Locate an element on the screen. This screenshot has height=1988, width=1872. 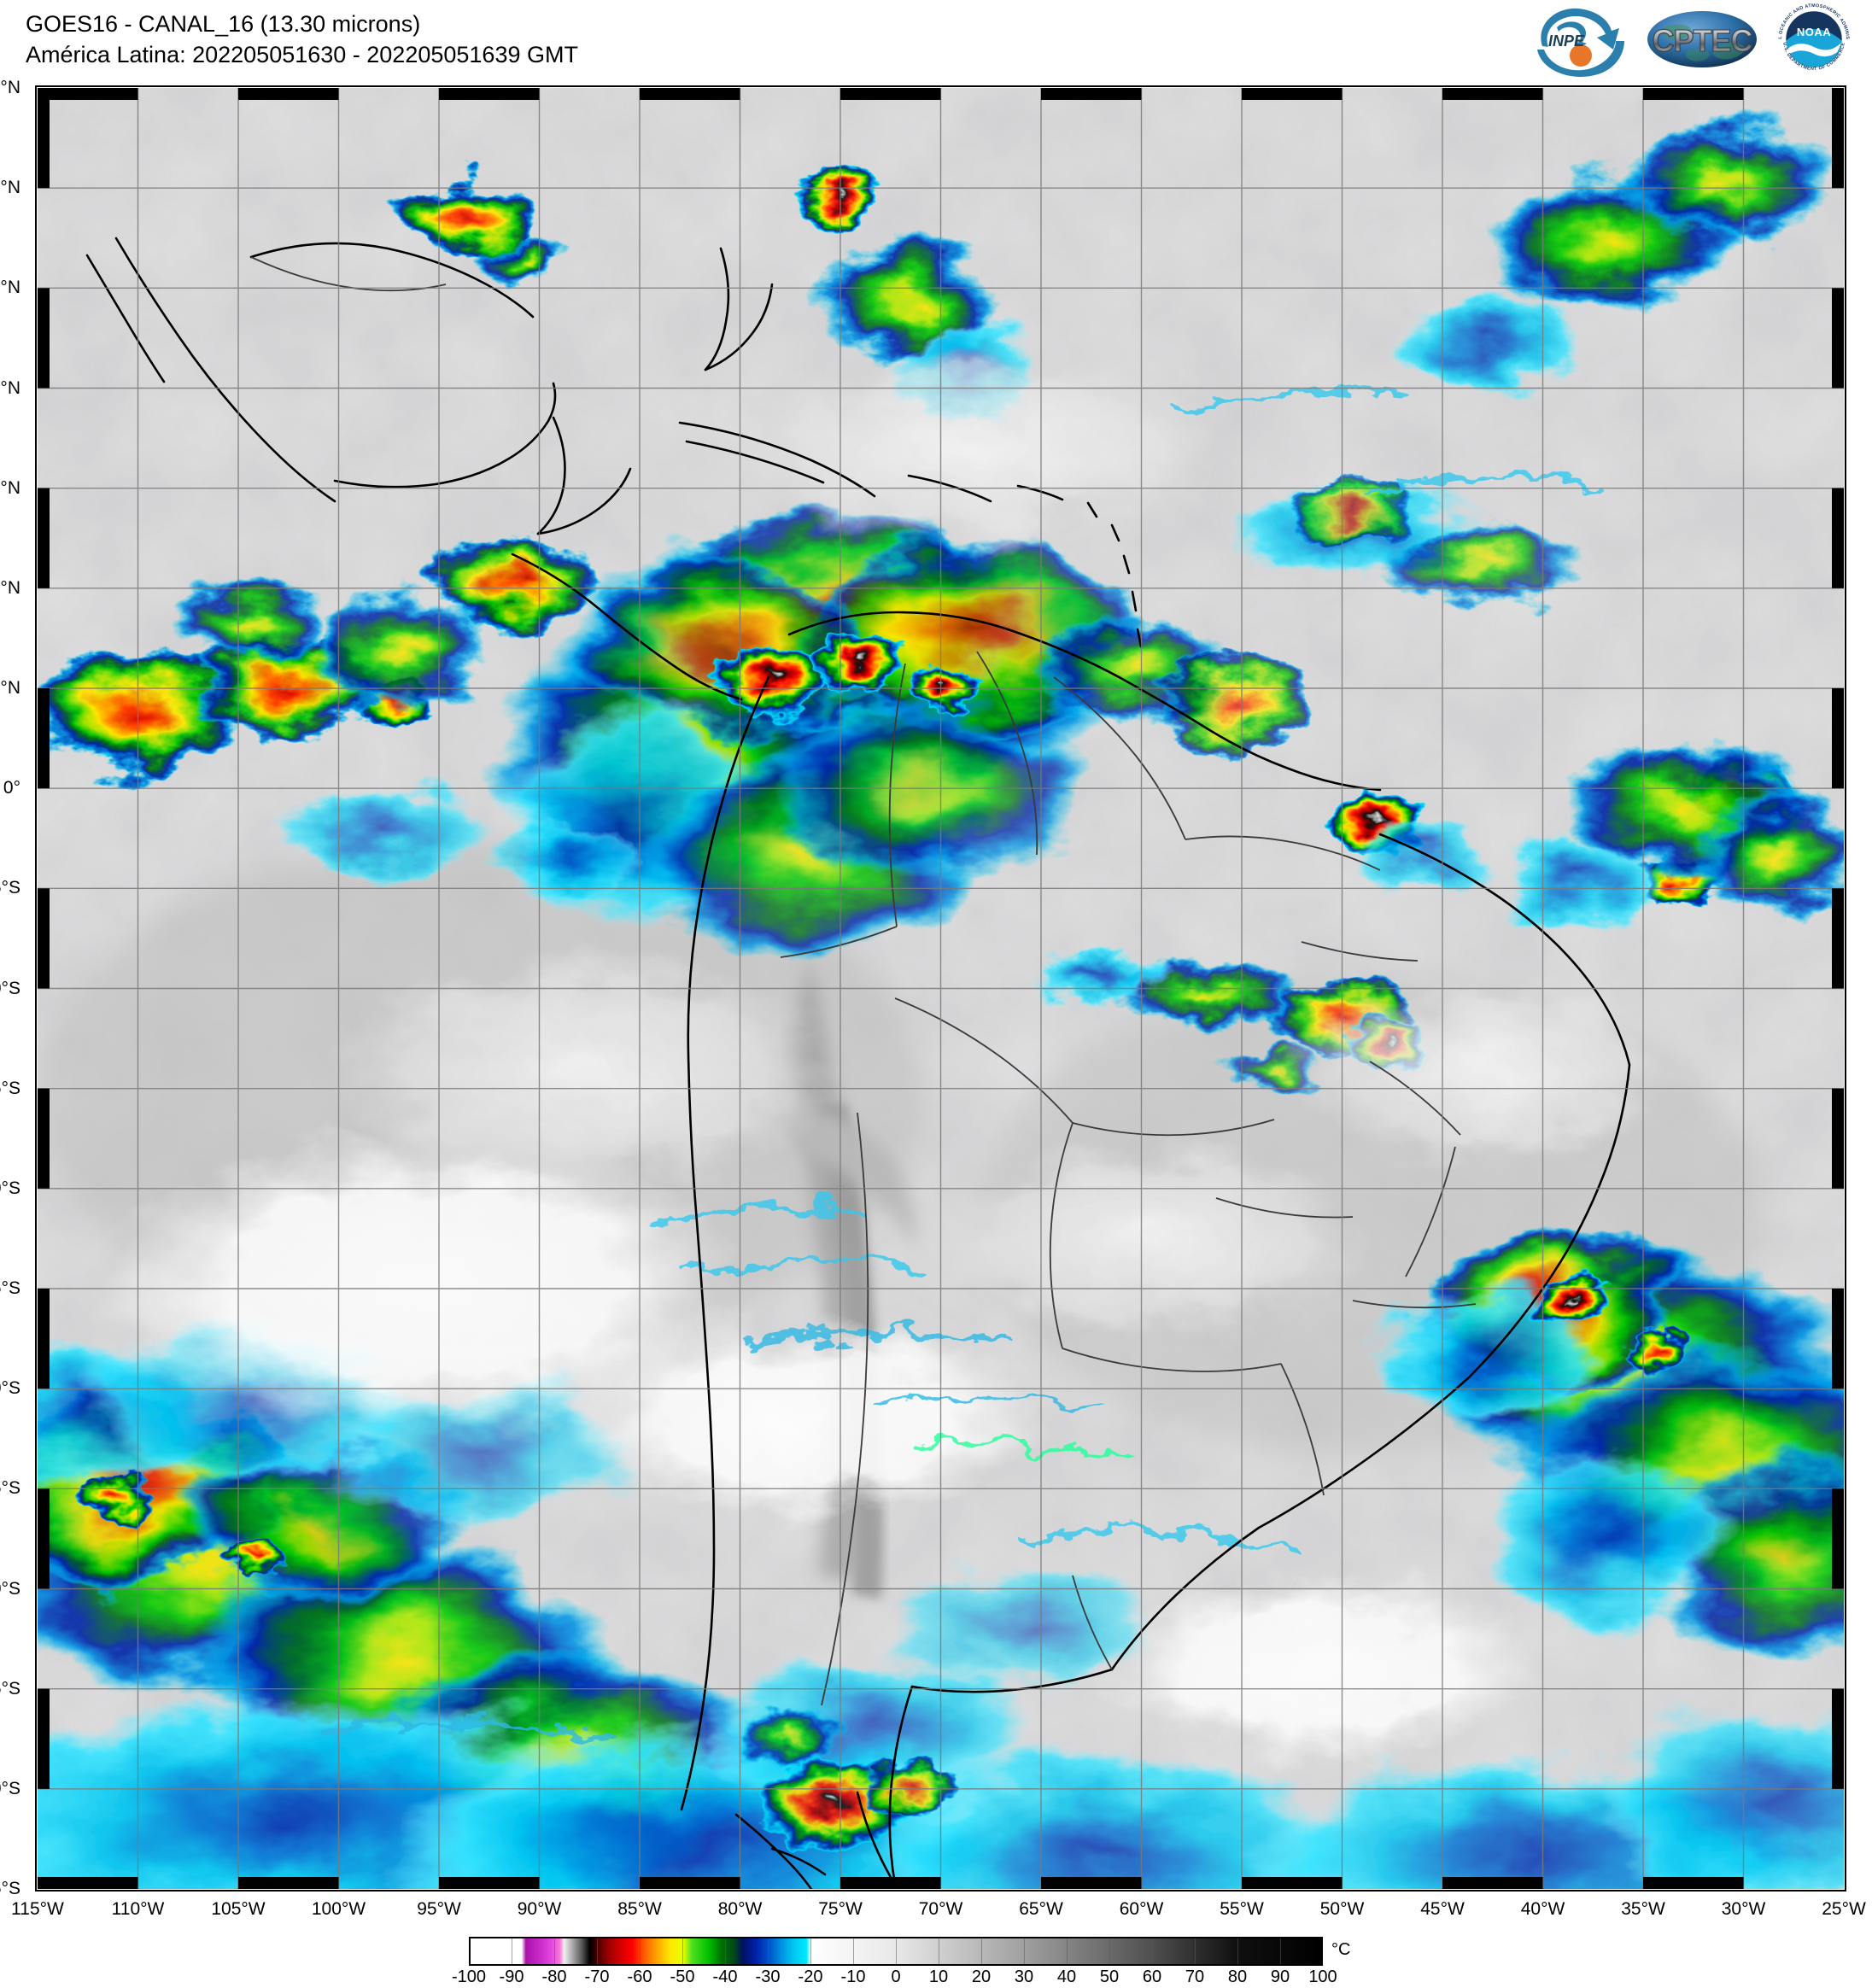
lat-tick-label: 35°S is located at coordinates (10, 1488).